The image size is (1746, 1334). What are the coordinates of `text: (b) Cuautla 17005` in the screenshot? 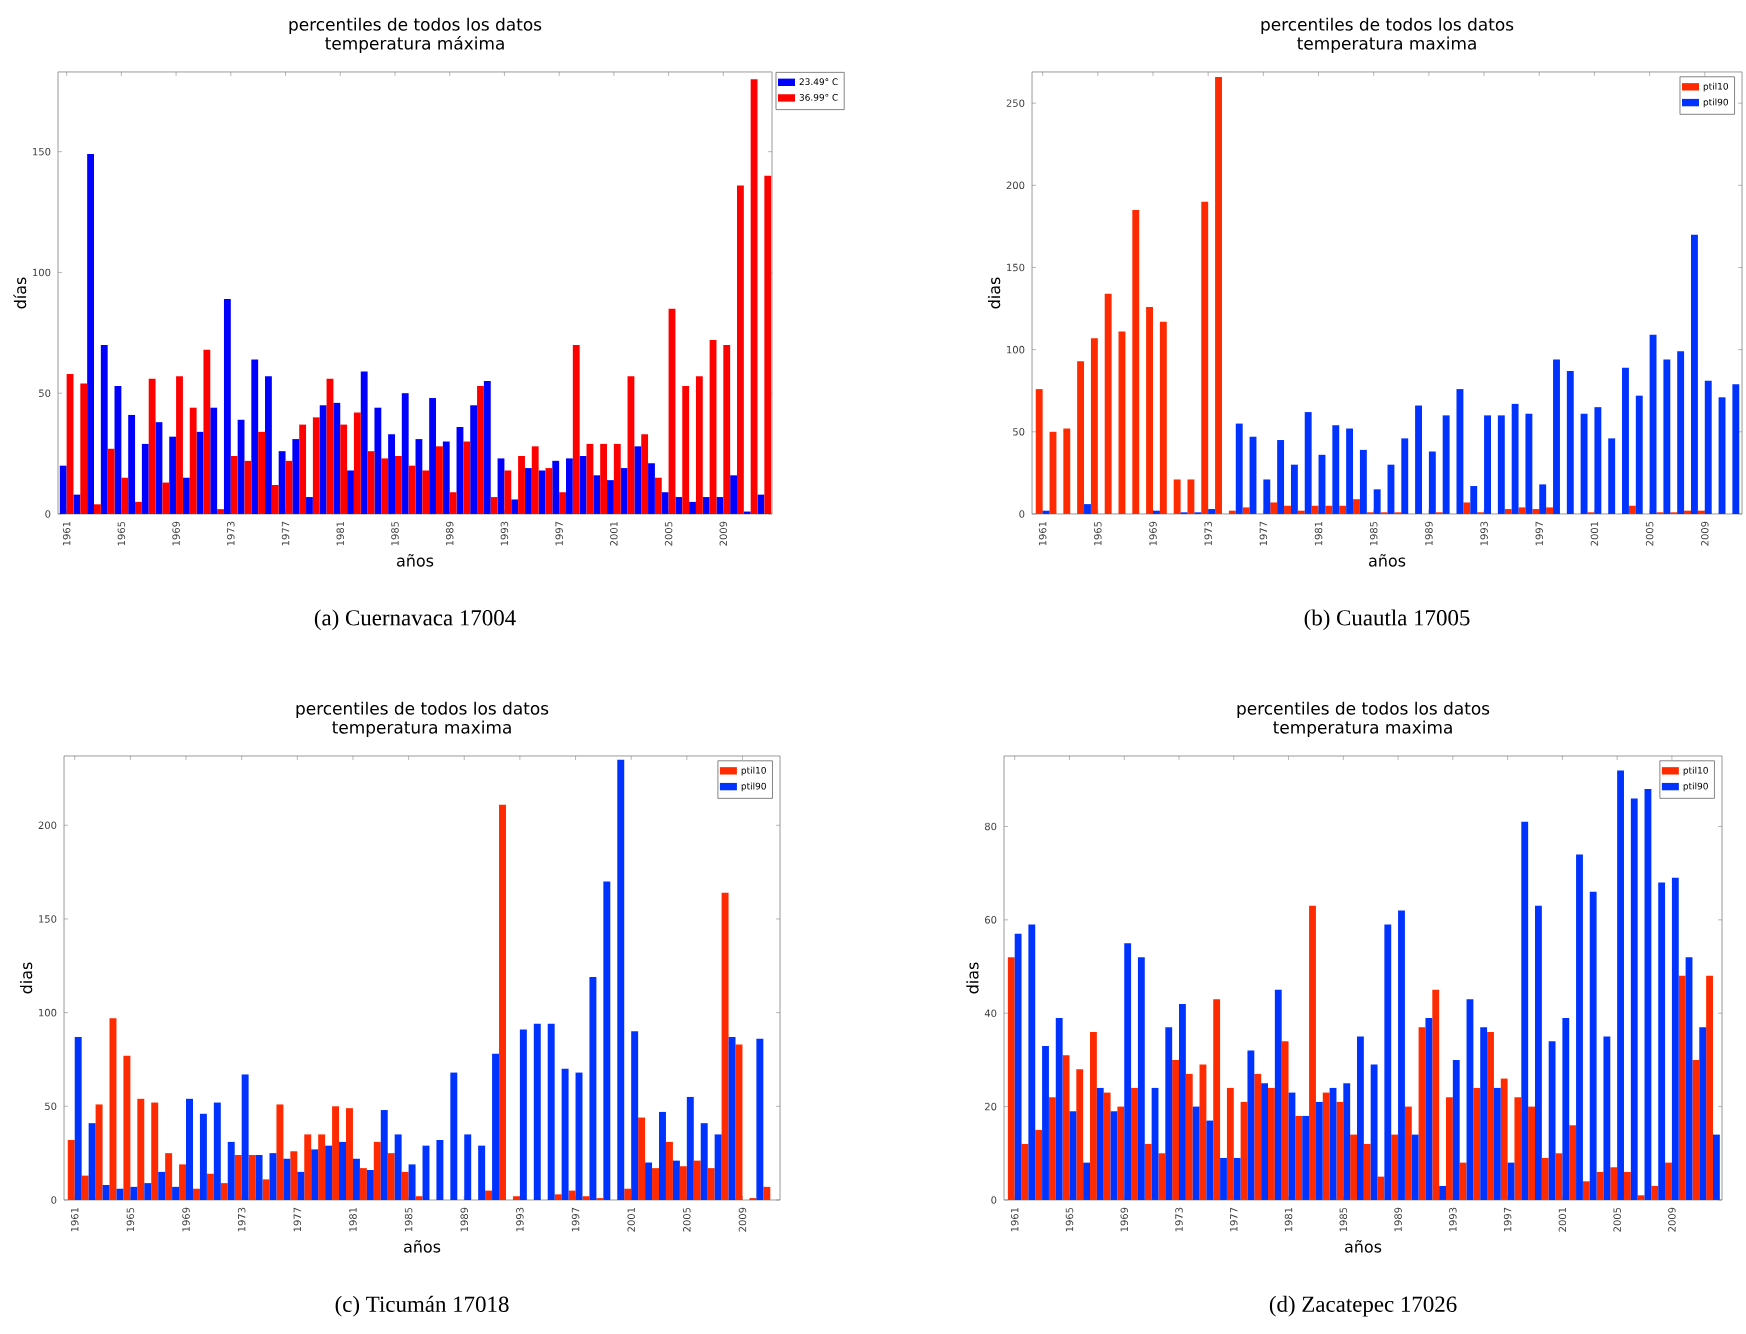 It's located at (1387, 620).